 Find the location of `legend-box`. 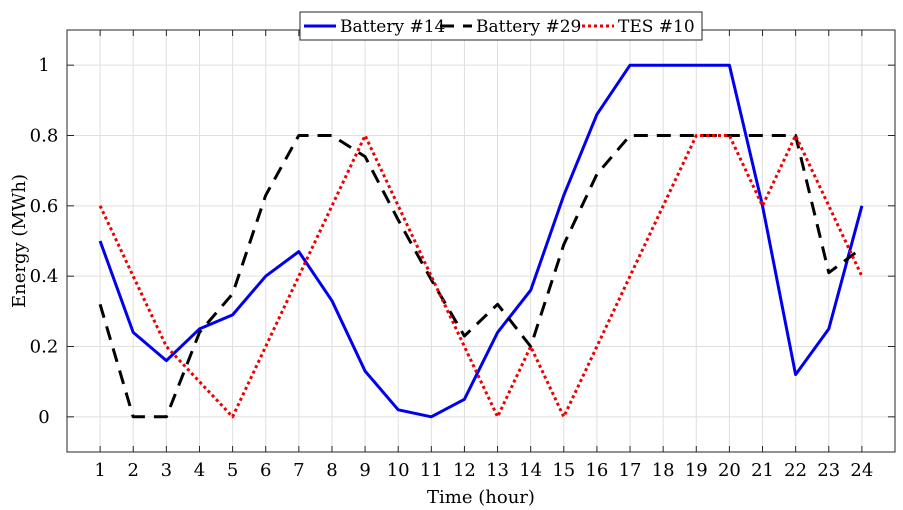

legend-box is located at coordinates (501, 26).